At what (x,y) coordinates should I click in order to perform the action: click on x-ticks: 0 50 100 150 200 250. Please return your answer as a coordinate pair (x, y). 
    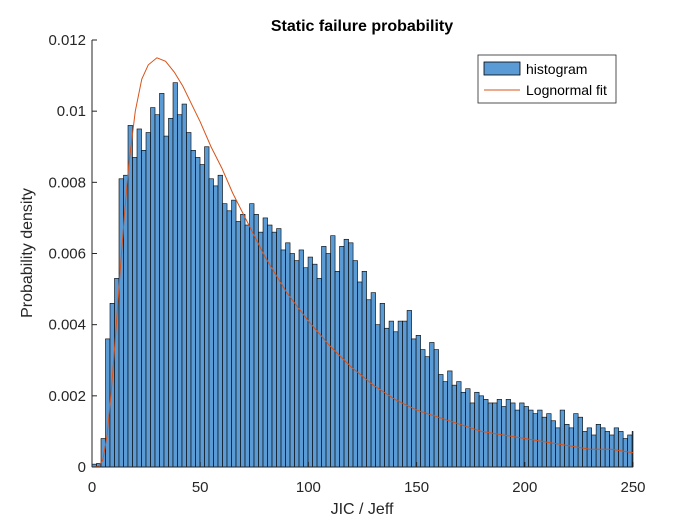
    Looking at the image, I should click on (367, 479).